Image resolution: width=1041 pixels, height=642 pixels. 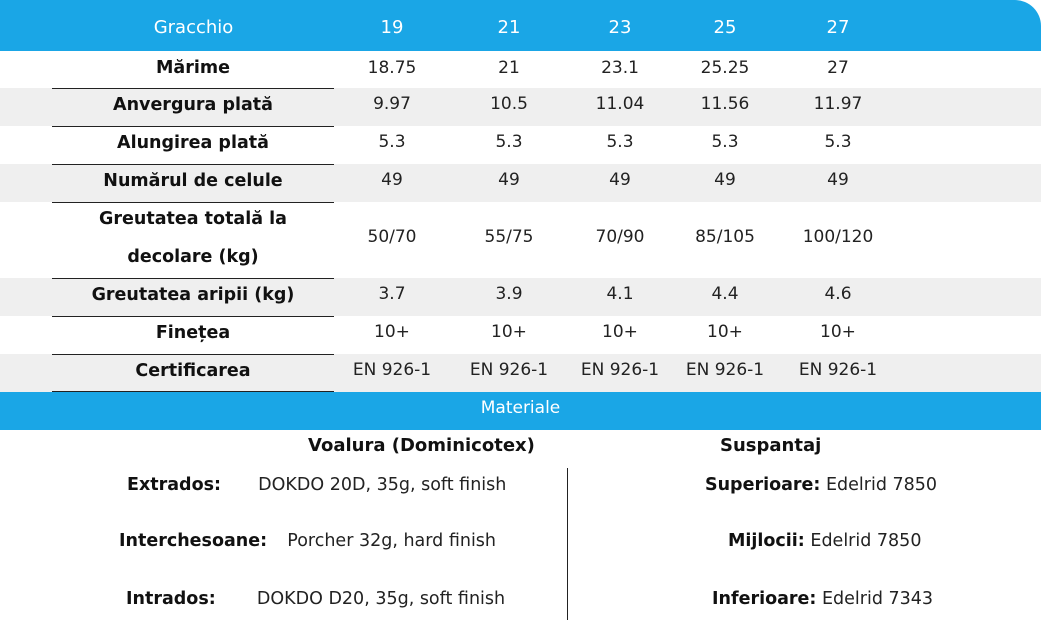 I want to click on cell-value: 50/70, so click(x=392, y=237).